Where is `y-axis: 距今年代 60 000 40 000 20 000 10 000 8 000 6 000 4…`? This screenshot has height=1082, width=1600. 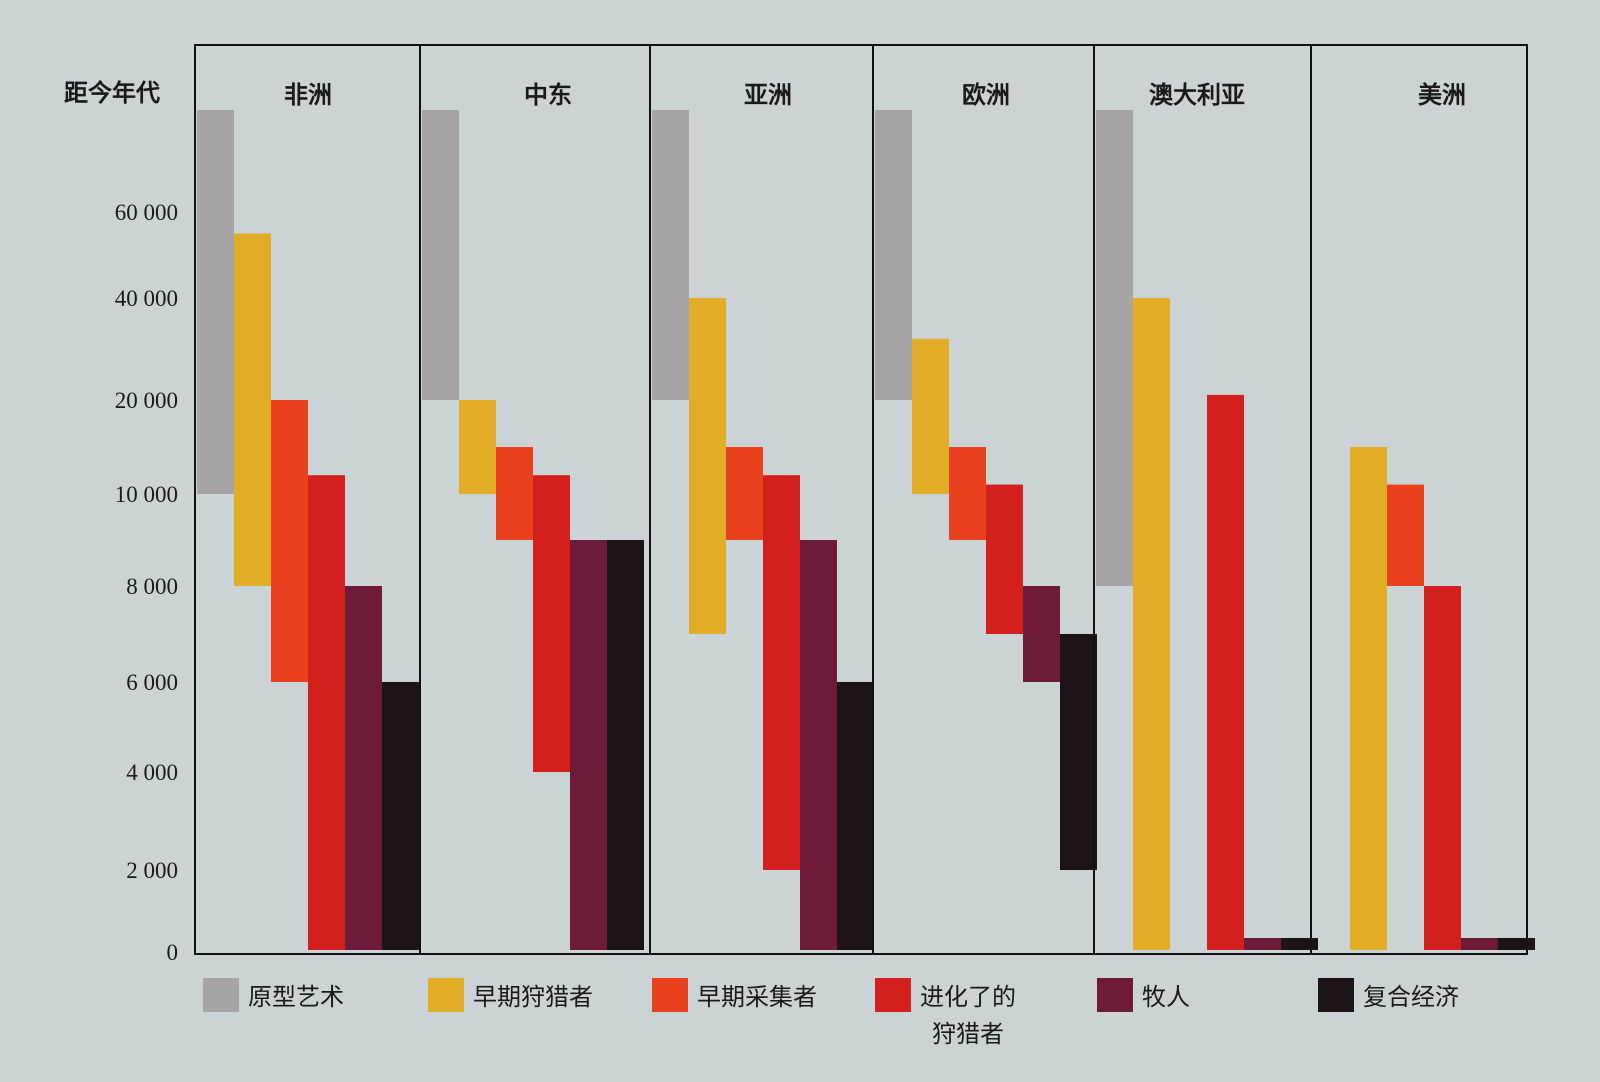 y-axis: 距今年代 60 000 40 000 20 000 10 000 8 000 6 000 4… is located at coordinates (121, 522).